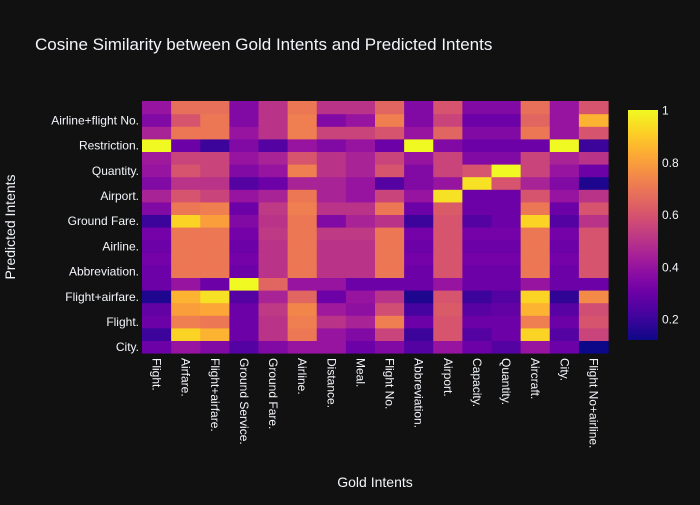 The height and width of the screenshot is (505, 700). Describe the element at coordinates (109, 146) in the screenshot. I see `y-tick-label: Restriction.` at that location.